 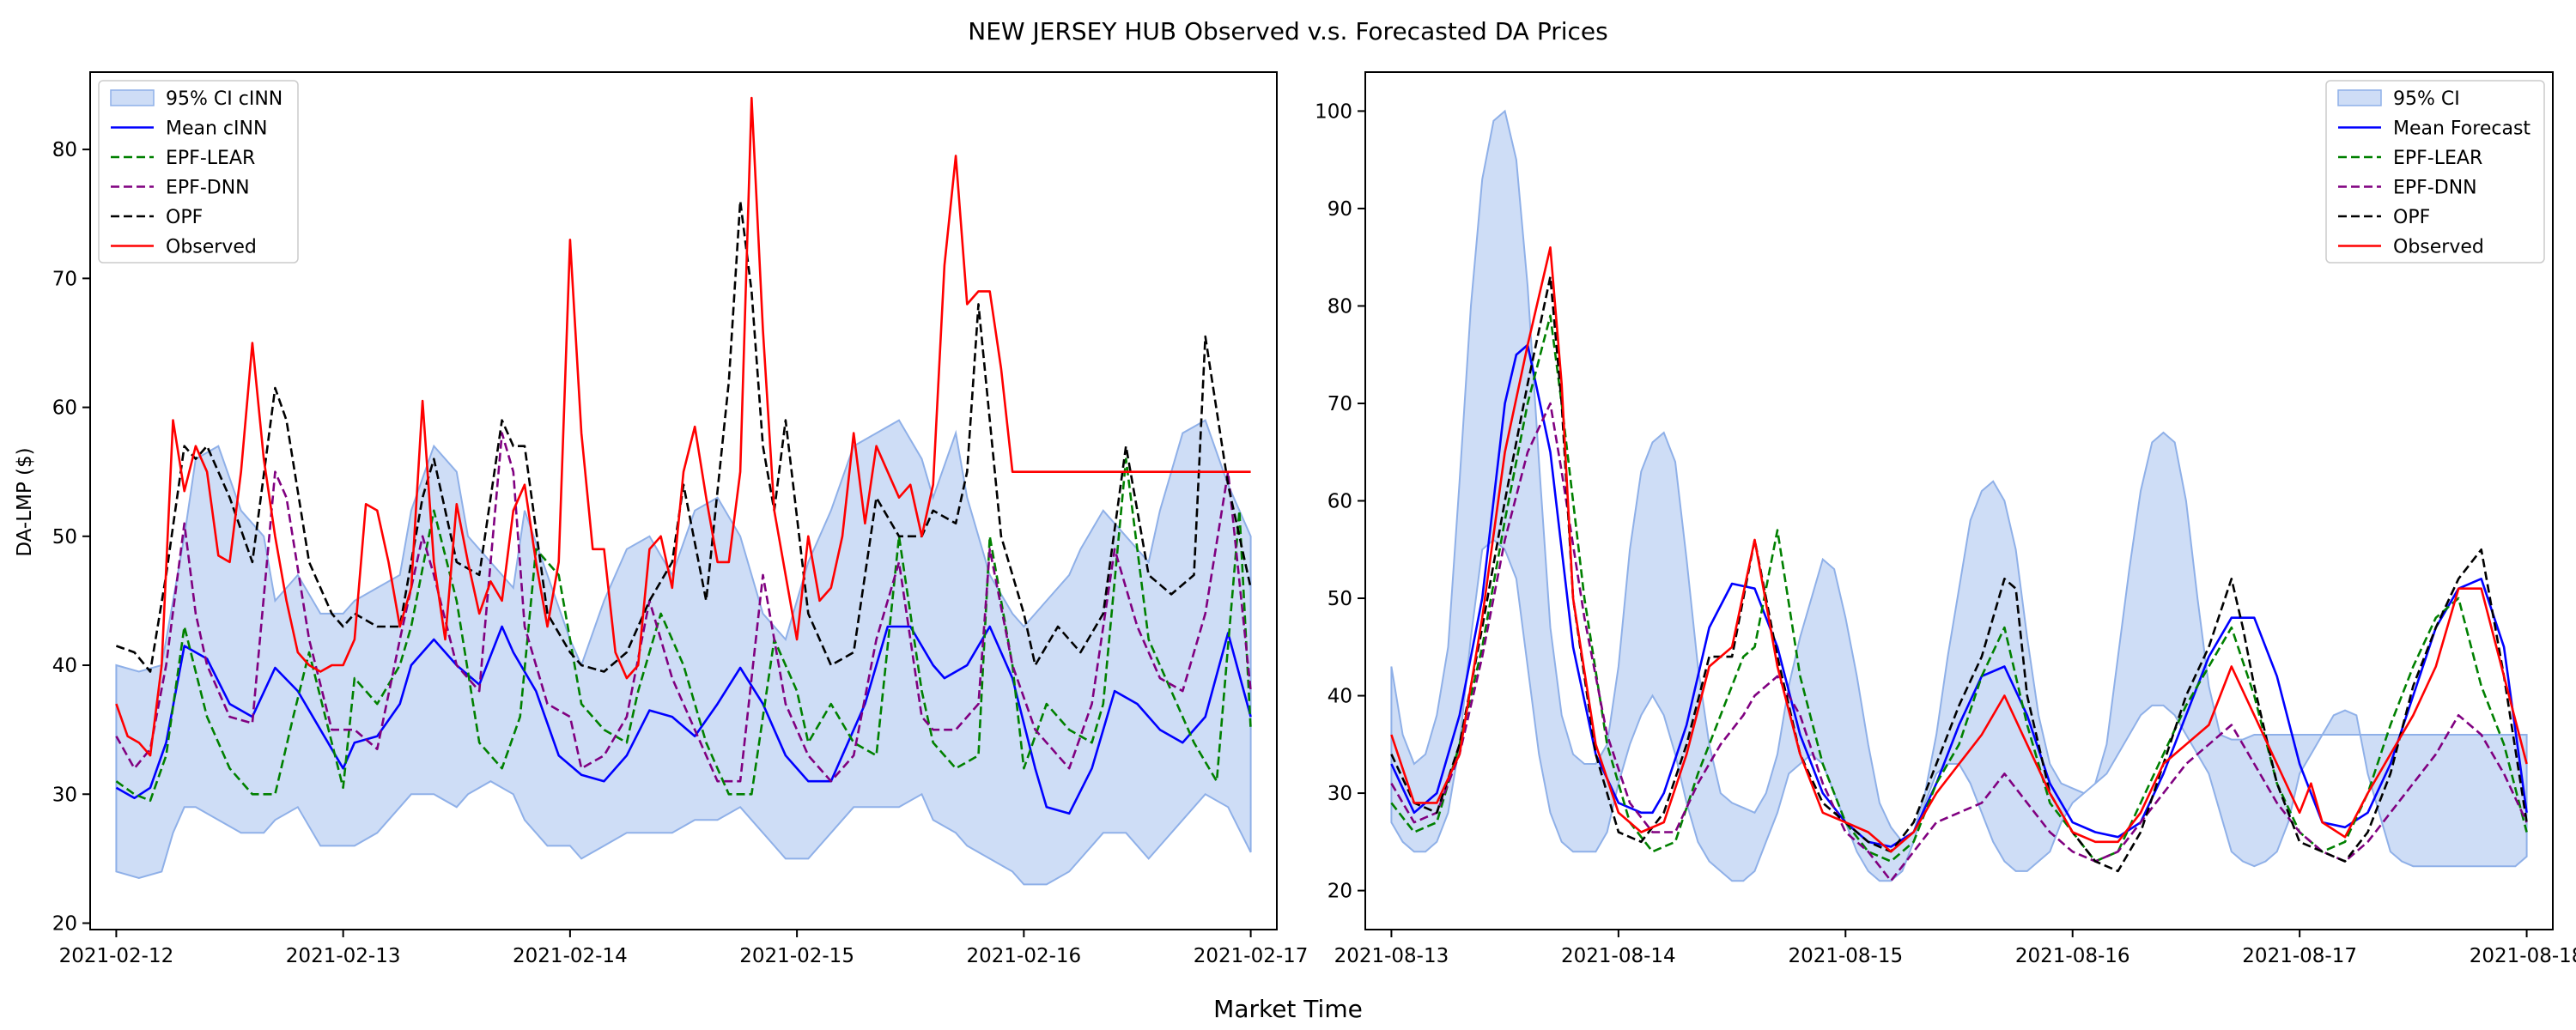 What do you see at coordinates (1251, 956) in the screenshot?
I see `x-tick-label: 2021-02-17` at bounding box center [1251, 956].